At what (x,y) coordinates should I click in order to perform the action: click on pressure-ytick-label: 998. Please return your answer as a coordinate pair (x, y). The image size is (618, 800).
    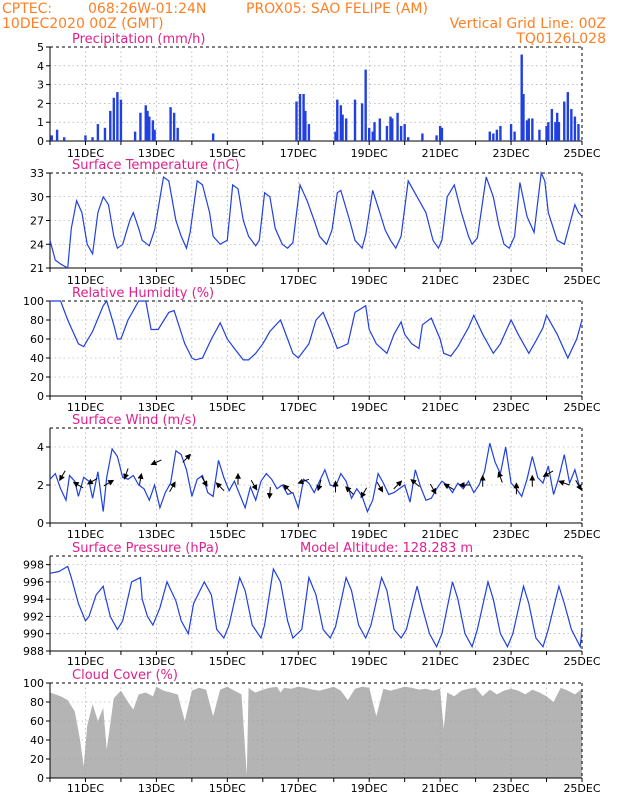
    Looking at the image, I should click on (33, 565).